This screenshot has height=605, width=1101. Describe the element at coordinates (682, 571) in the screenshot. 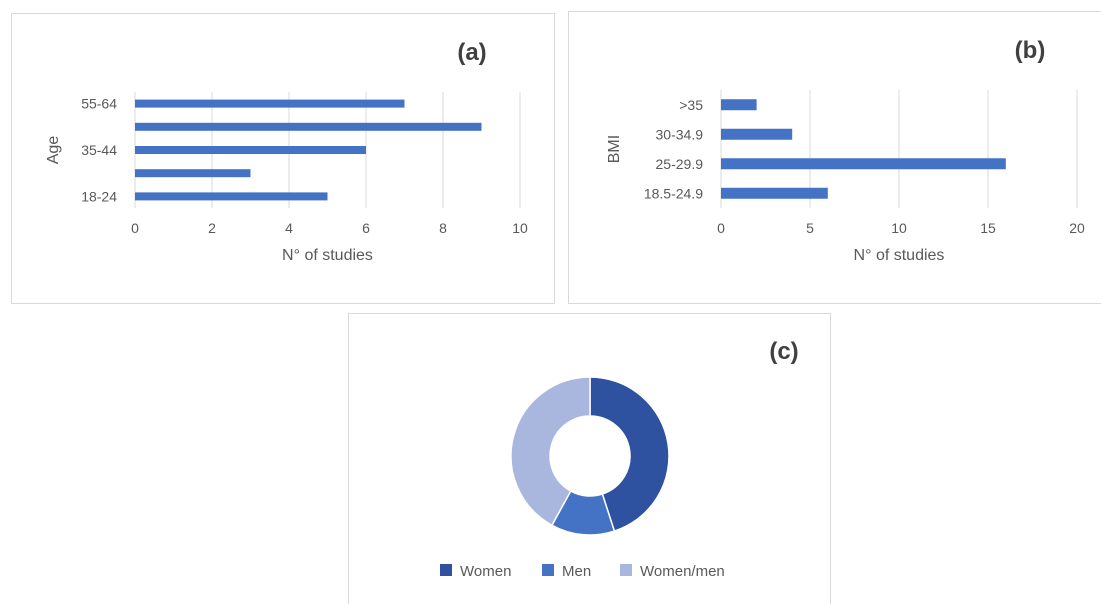

I see `legend-label: Women/men` at that location.